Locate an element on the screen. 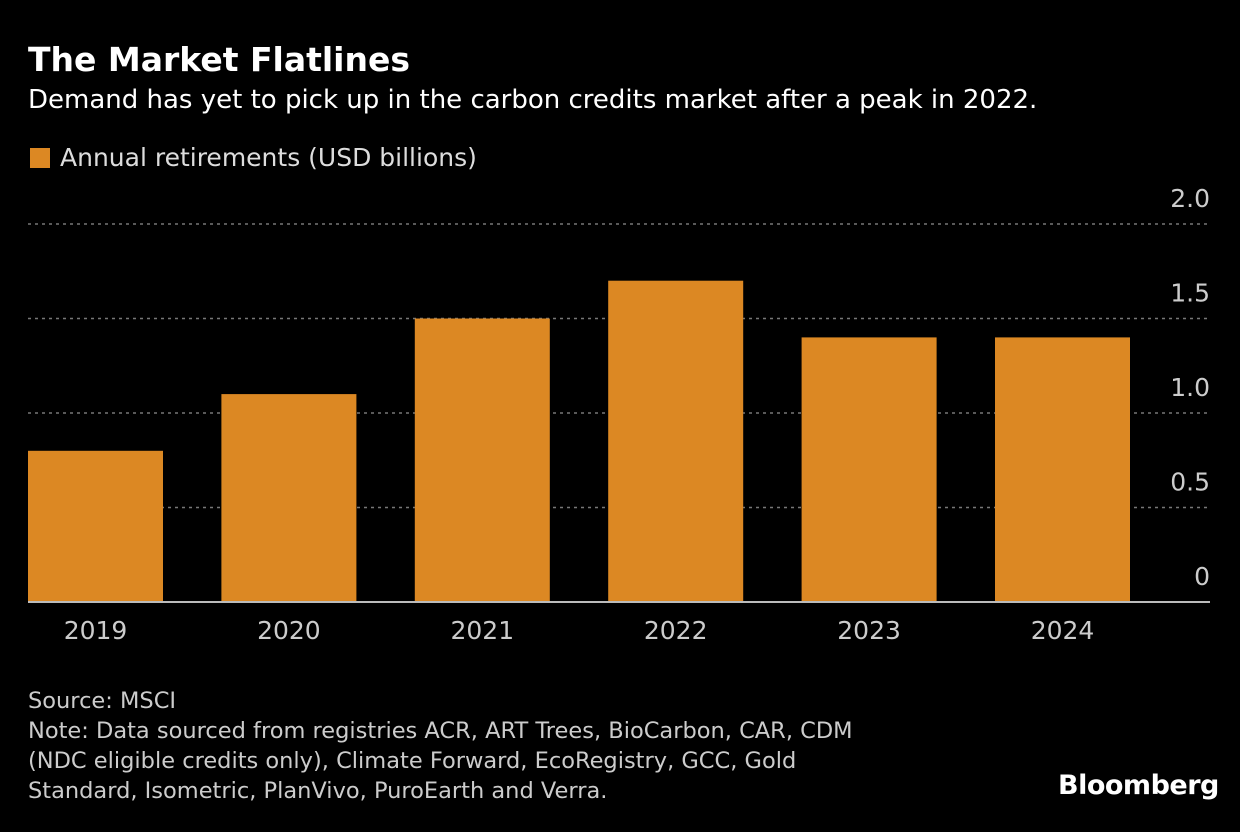 This screenshot has height=832, width=1240. x-tick-label: 2022 is located at coordinates (676, 630).